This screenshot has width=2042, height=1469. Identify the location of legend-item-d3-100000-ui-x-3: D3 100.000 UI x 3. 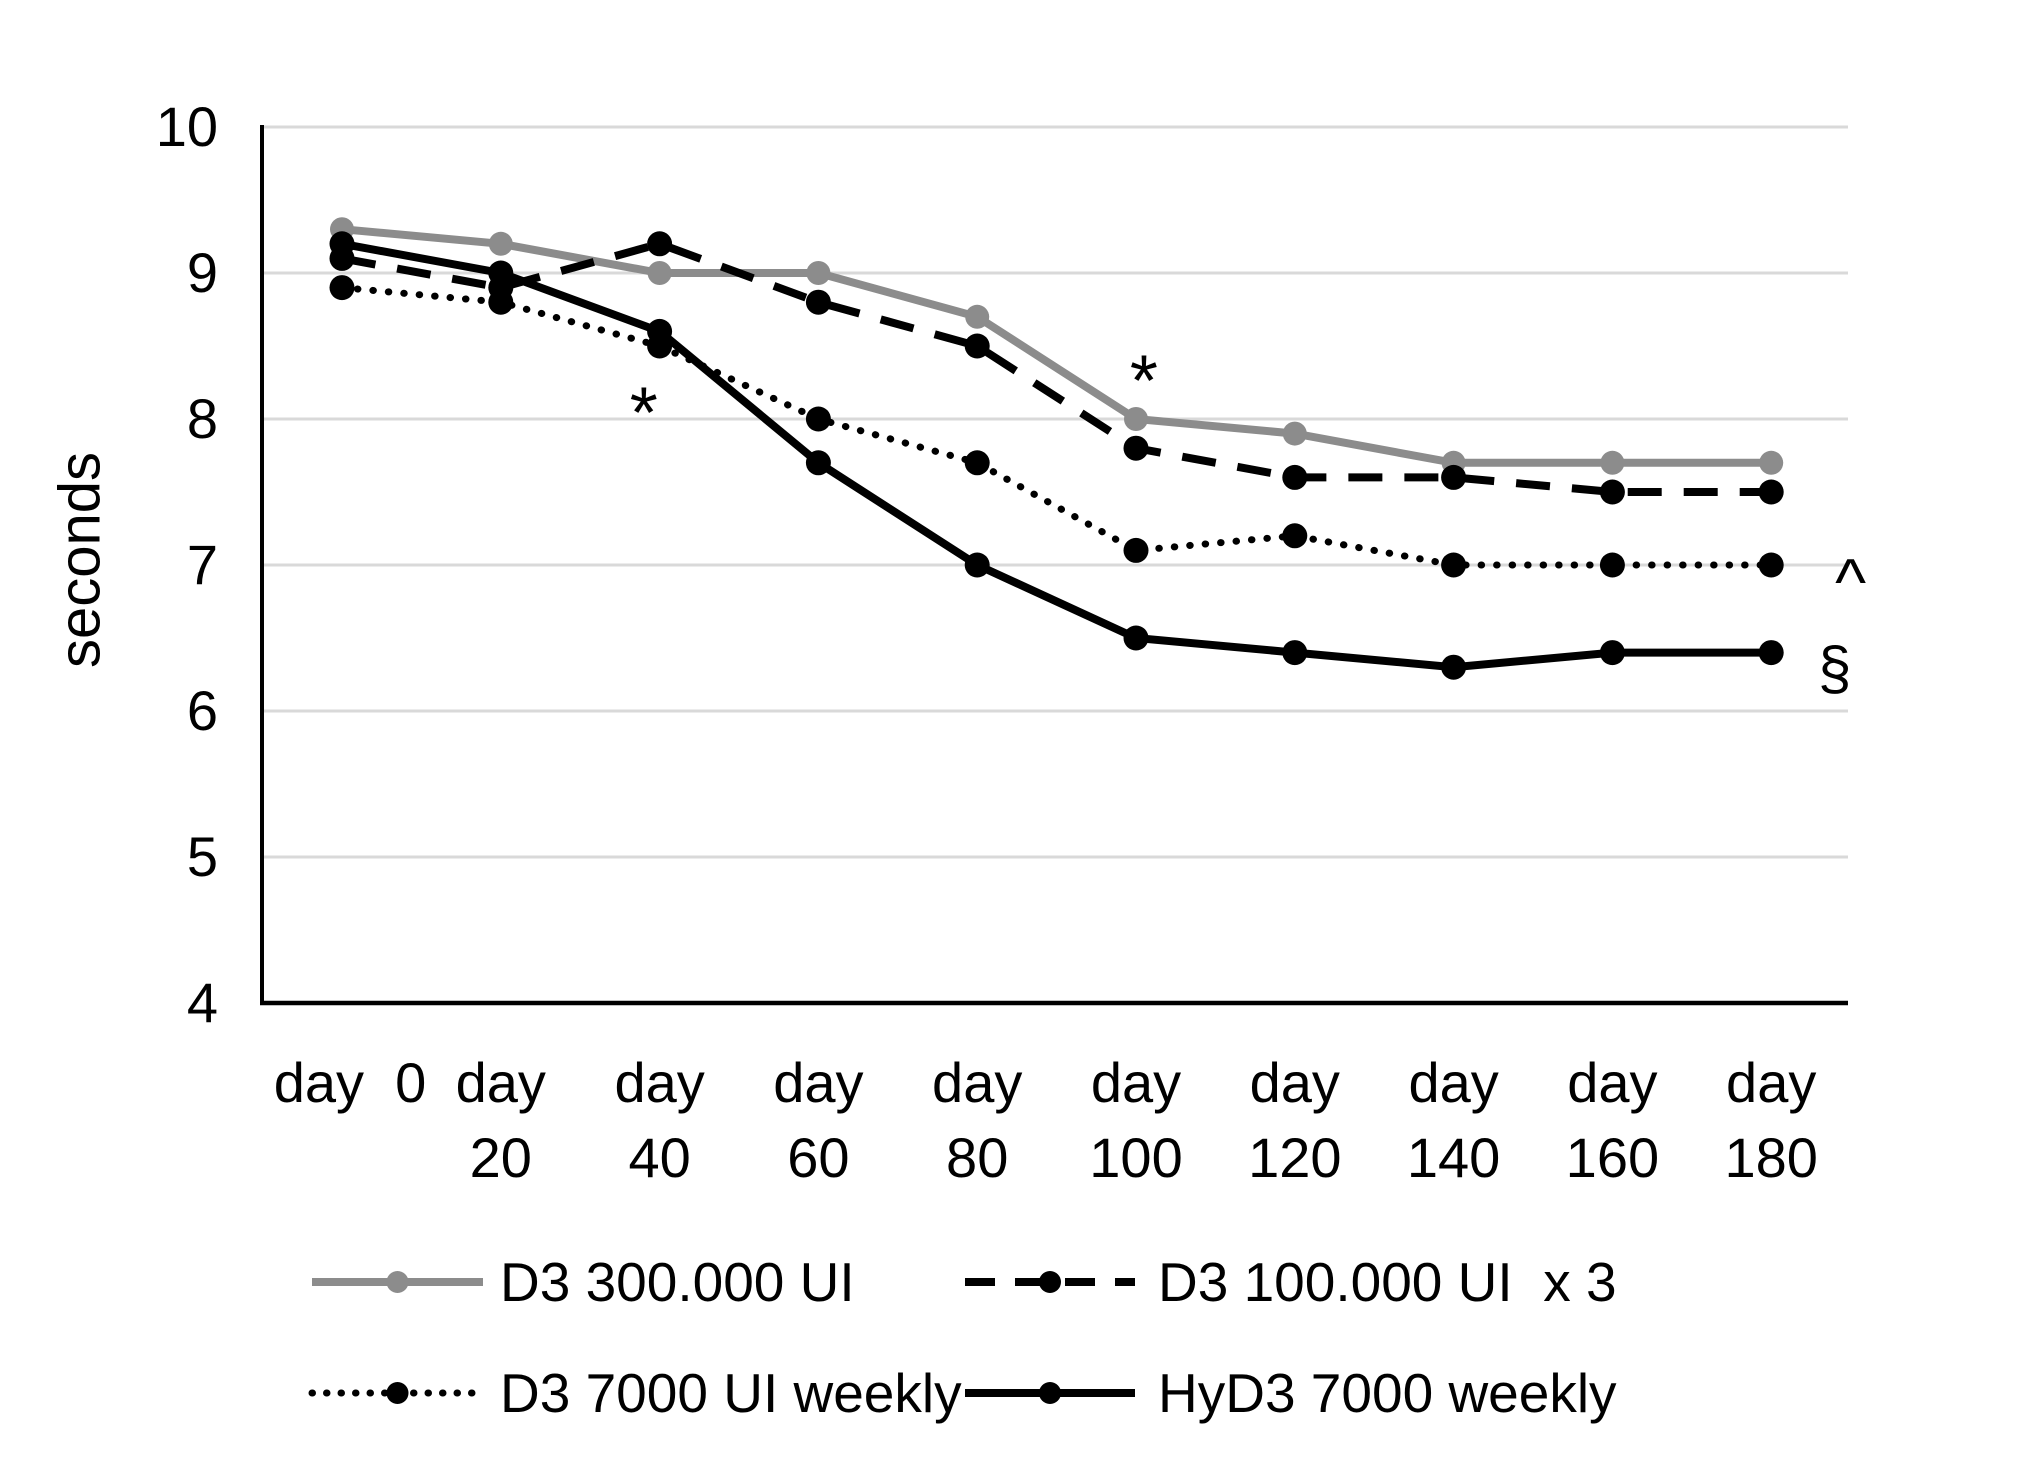
(1291, 1282).